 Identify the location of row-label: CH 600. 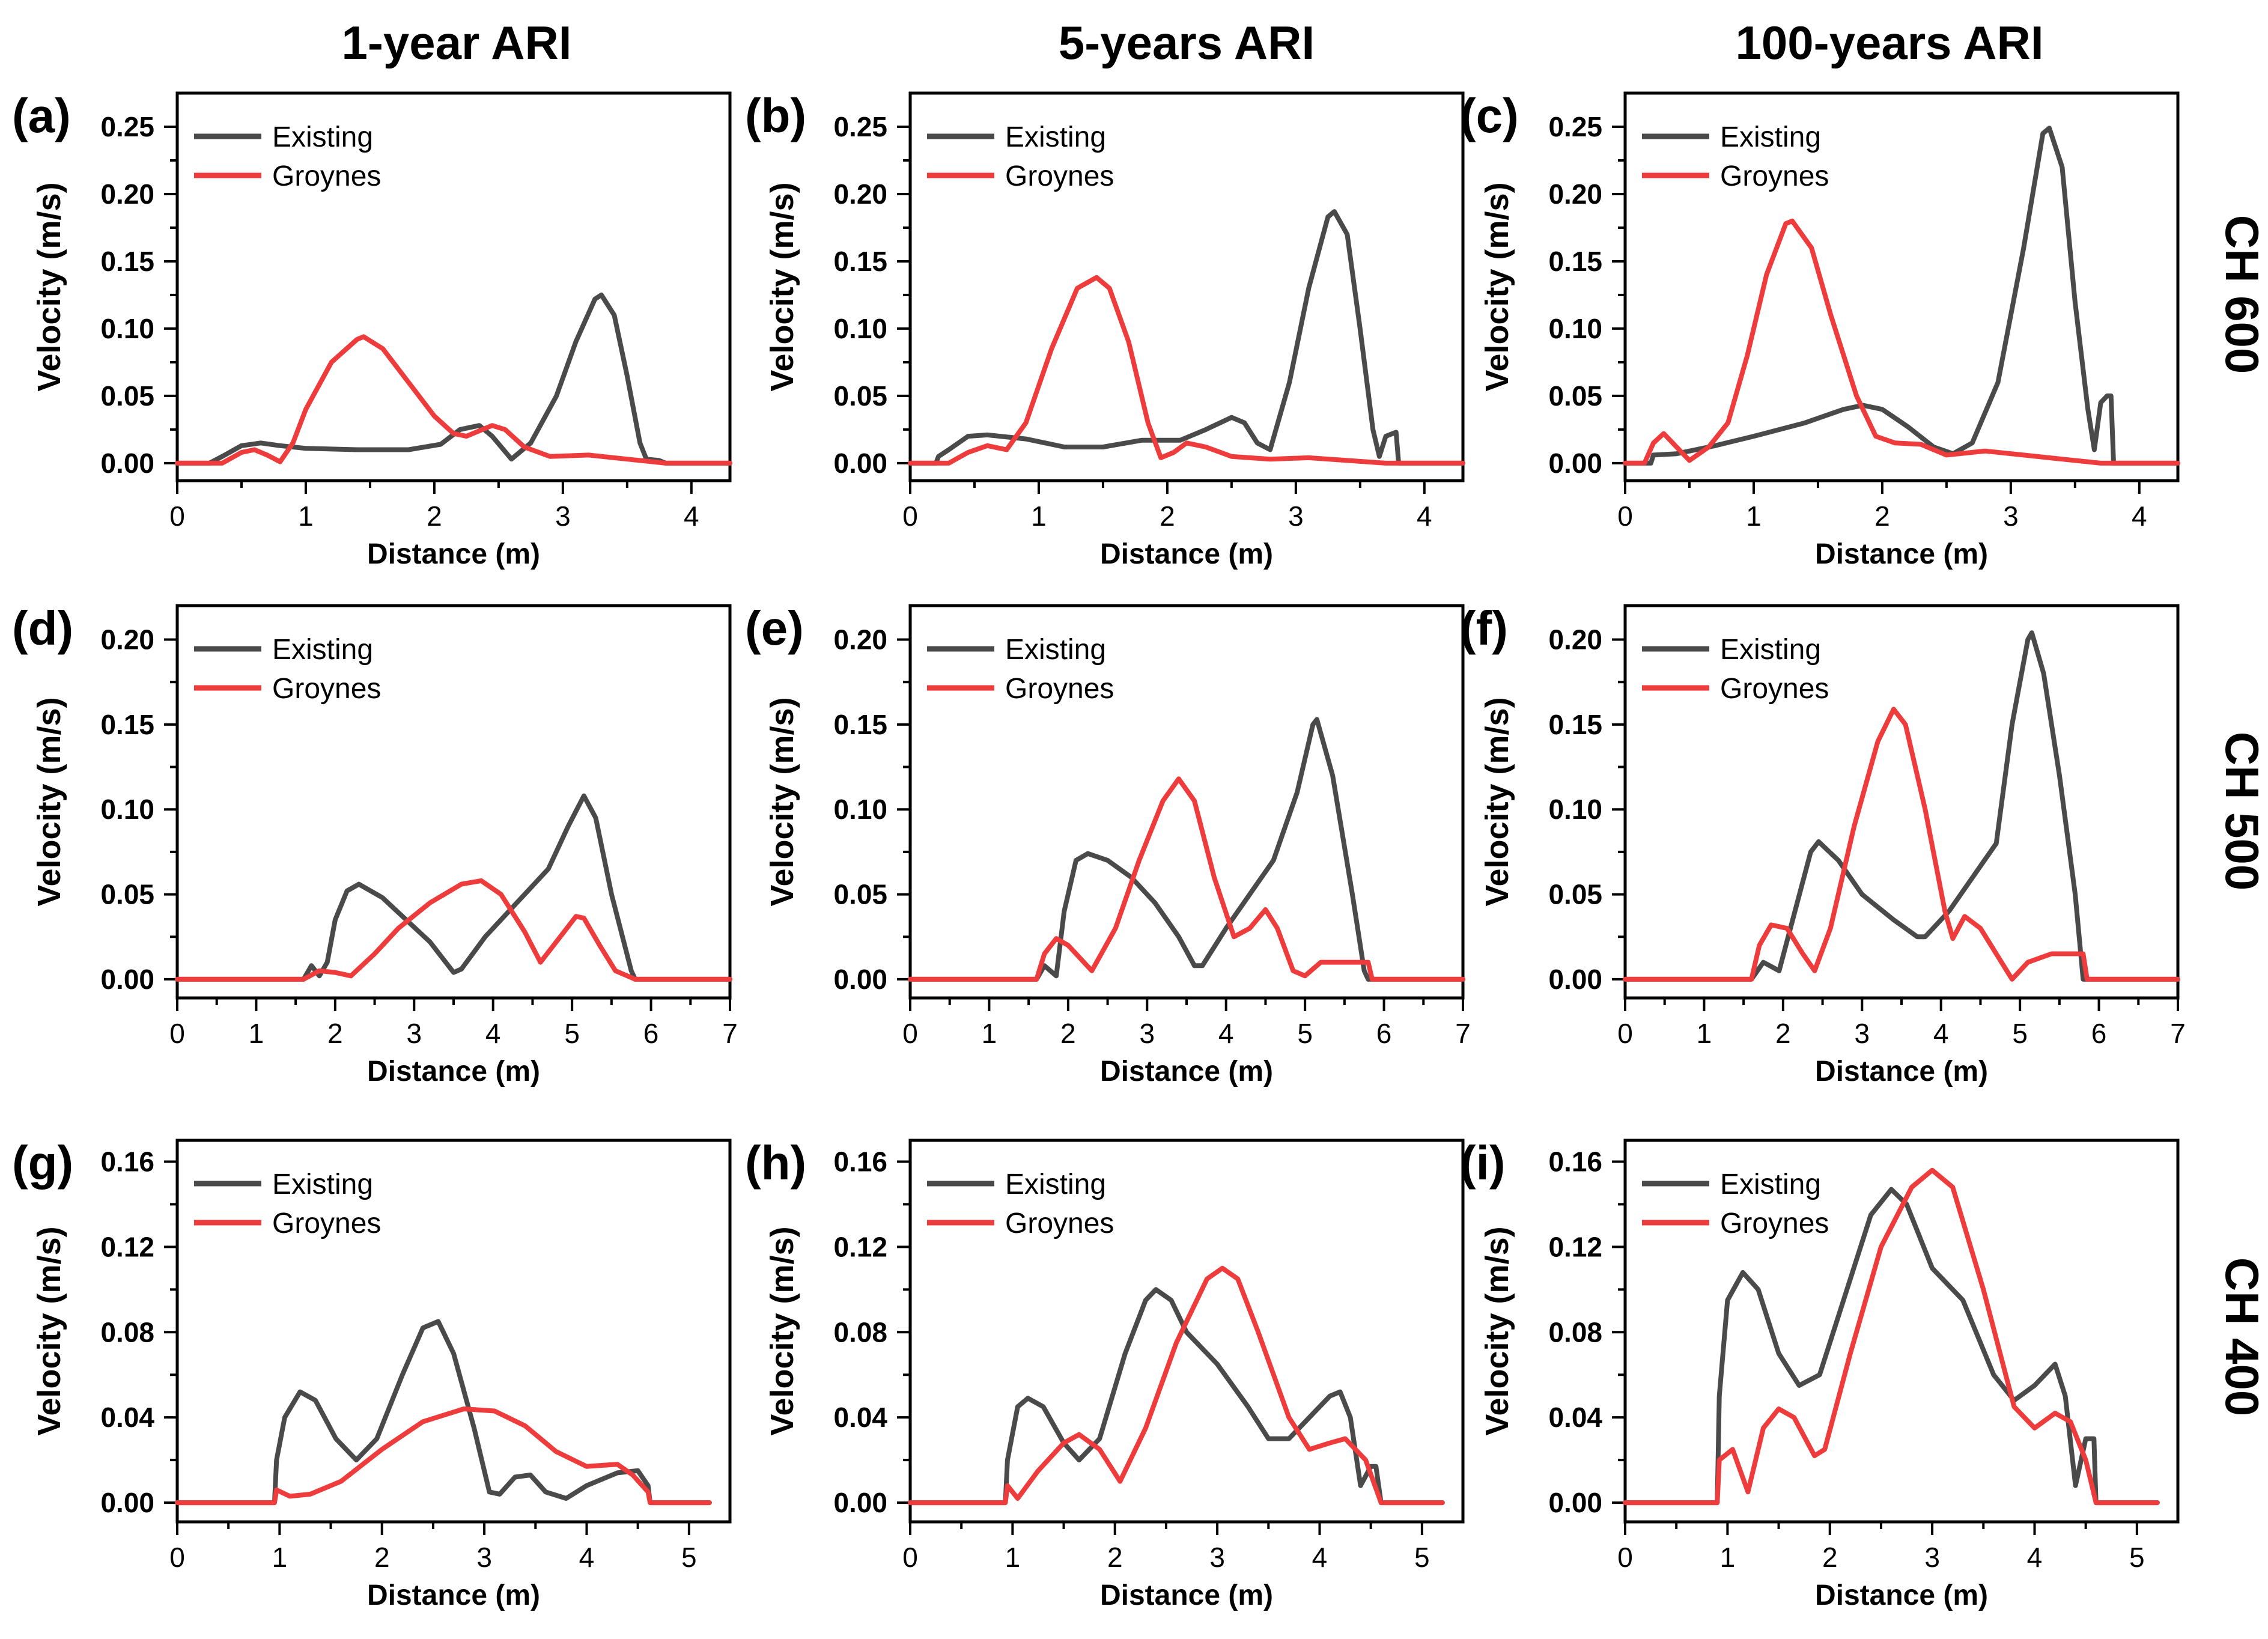
(2242, 294).